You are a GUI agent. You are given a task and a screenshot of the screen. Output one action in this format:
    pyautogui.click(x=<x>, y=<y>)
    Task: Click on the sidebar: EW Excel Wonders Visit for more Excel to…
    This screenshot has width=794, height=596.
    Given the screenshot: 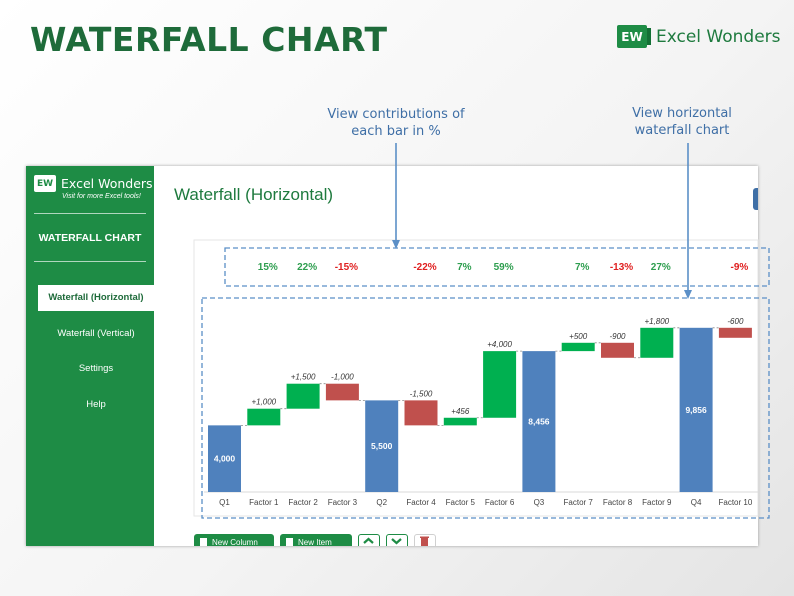 What is the action you would take?
    pyautogui.click(x=90, y=356)
    